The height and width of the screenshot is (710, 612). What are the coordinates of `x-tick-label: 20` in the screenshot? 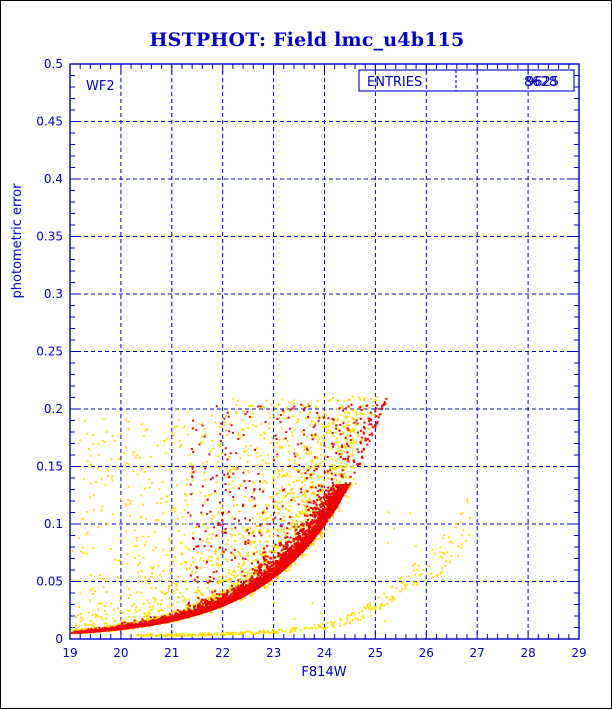 It's located at (120, 653).